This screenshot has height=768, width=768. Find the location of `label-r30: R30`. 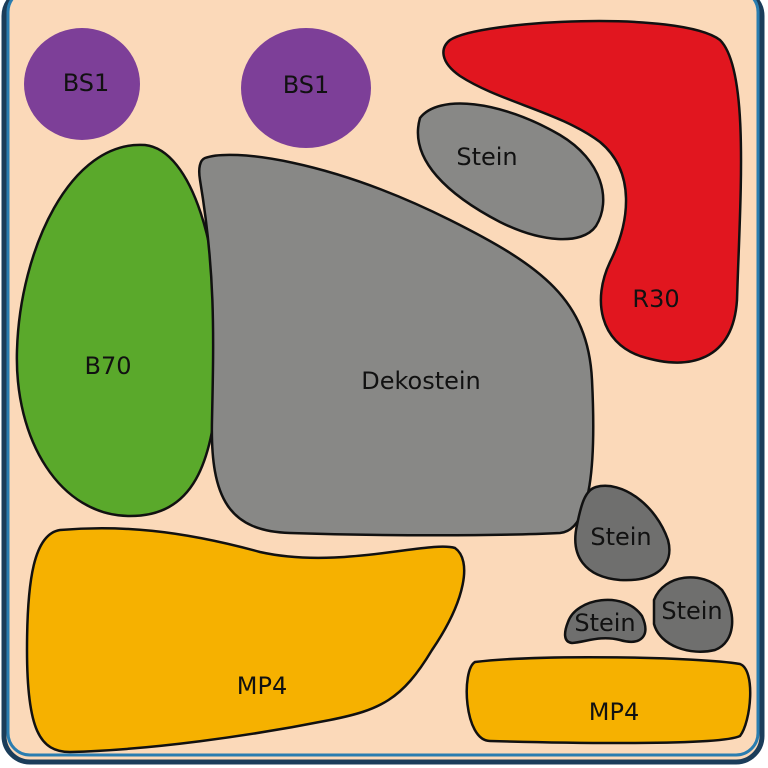

label-r30: R30 is located at coordinates (655, 299).